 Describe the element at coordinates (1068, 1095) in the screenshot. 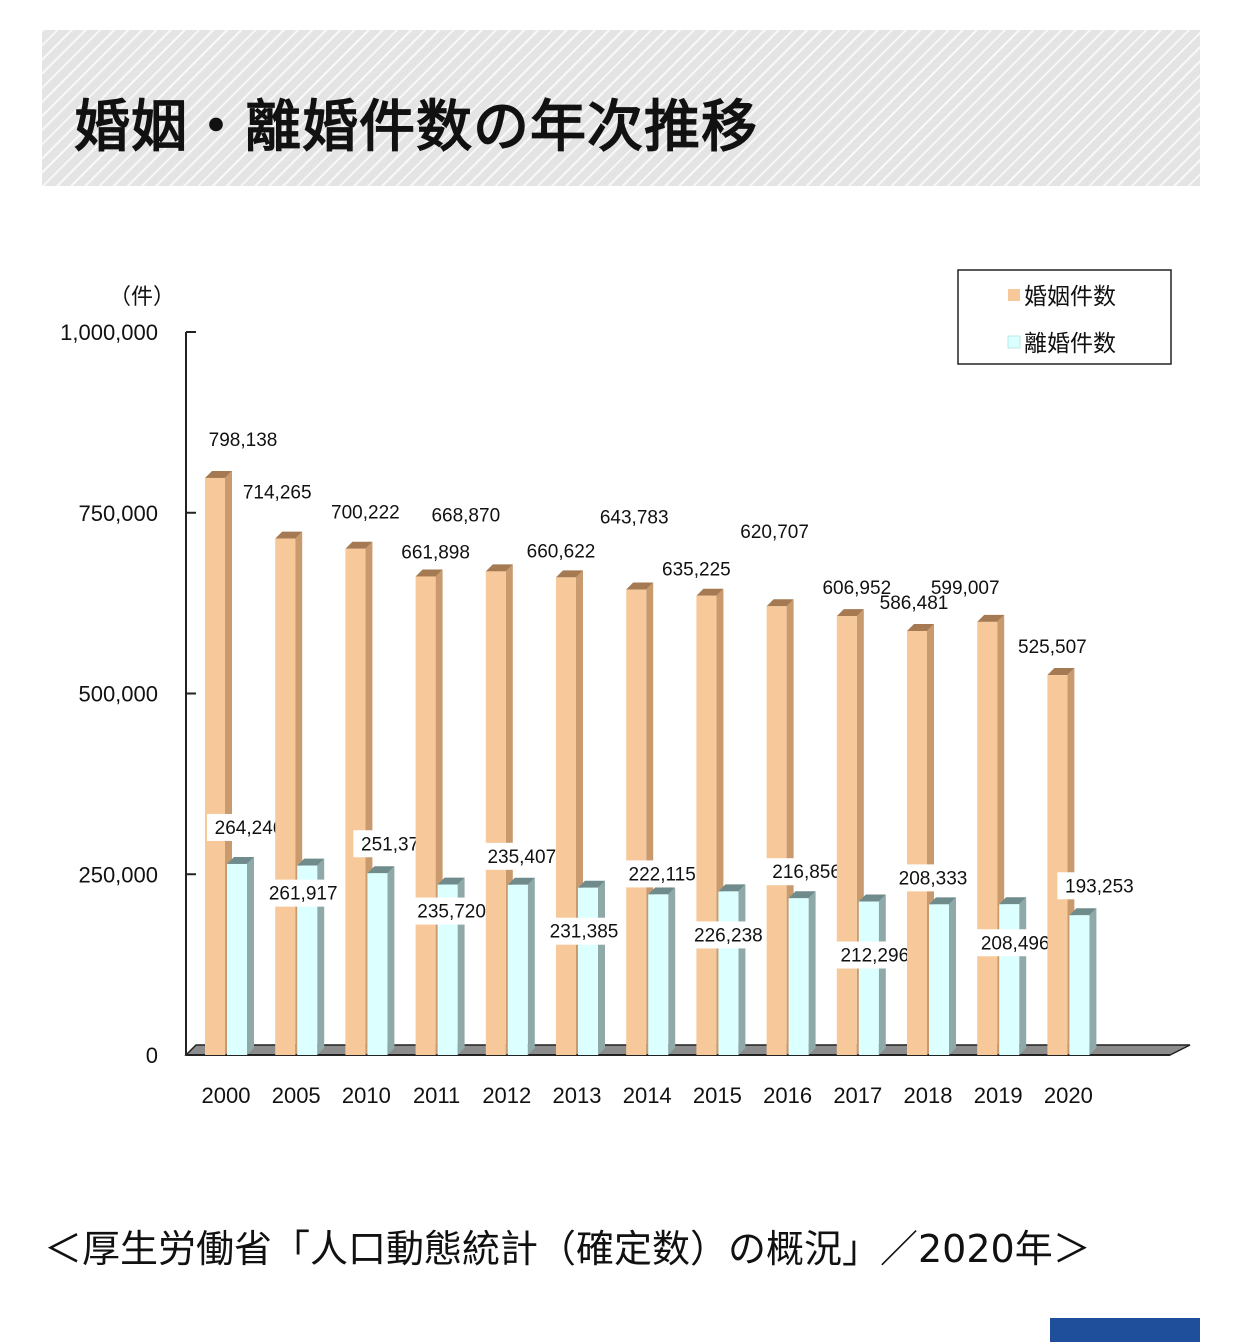

I see `x-tick-label: 2020` at that location.